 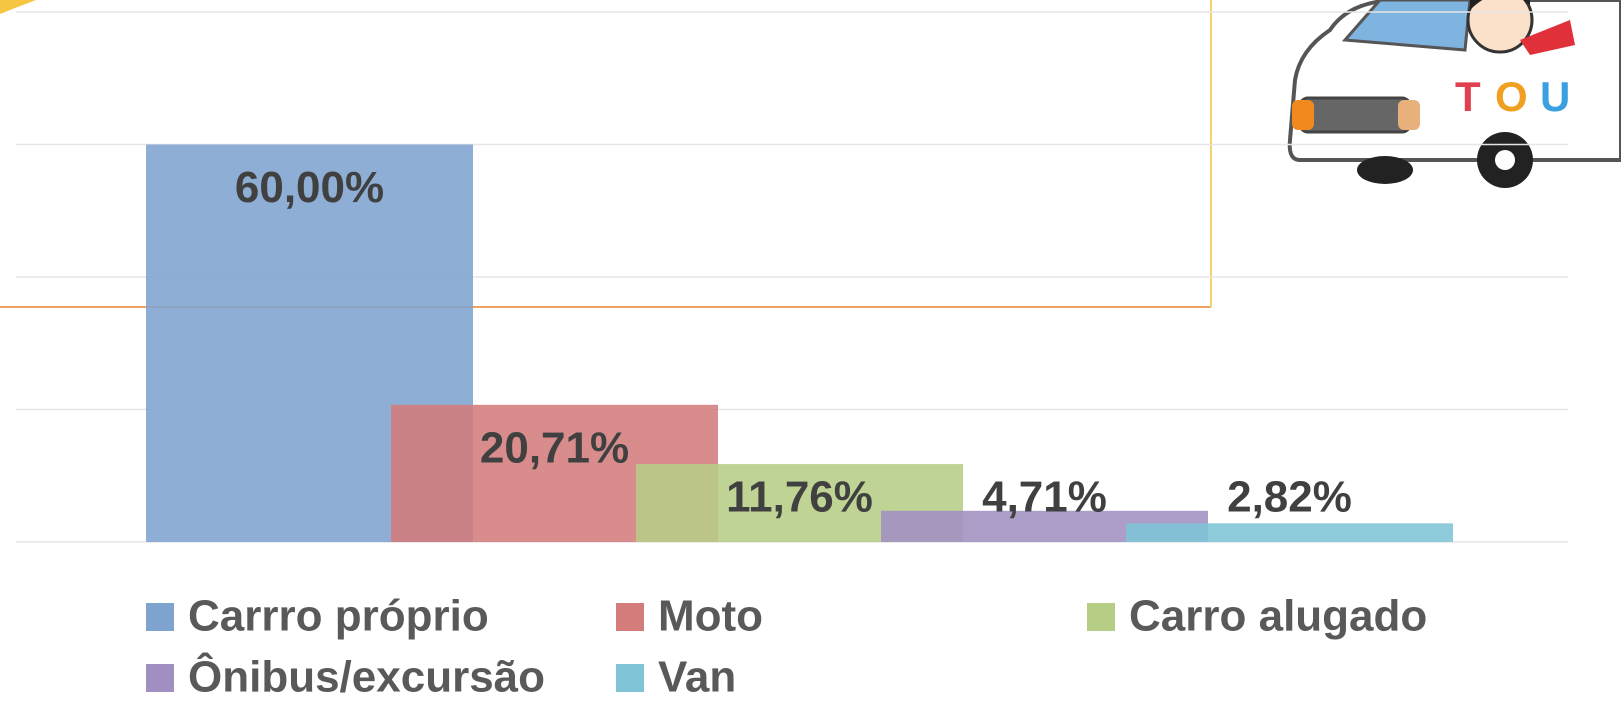 What do you see at coordinates (1555, 96) in the screenshot?
I see `svg-text: U` at bounding box center [1555, 96].